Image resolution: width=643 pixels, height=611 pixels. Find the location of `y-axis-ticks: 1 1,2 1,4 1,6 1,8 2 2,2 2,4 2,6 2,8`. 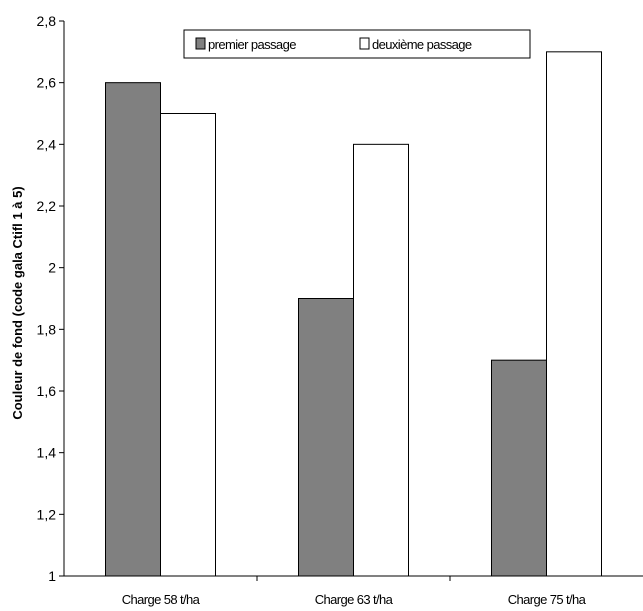

y-axis-ticks: 1 1,2 1,4 1,6 1,8 2 2,2 2,4 2,6 2,8 is located at coordinates (50, 298).